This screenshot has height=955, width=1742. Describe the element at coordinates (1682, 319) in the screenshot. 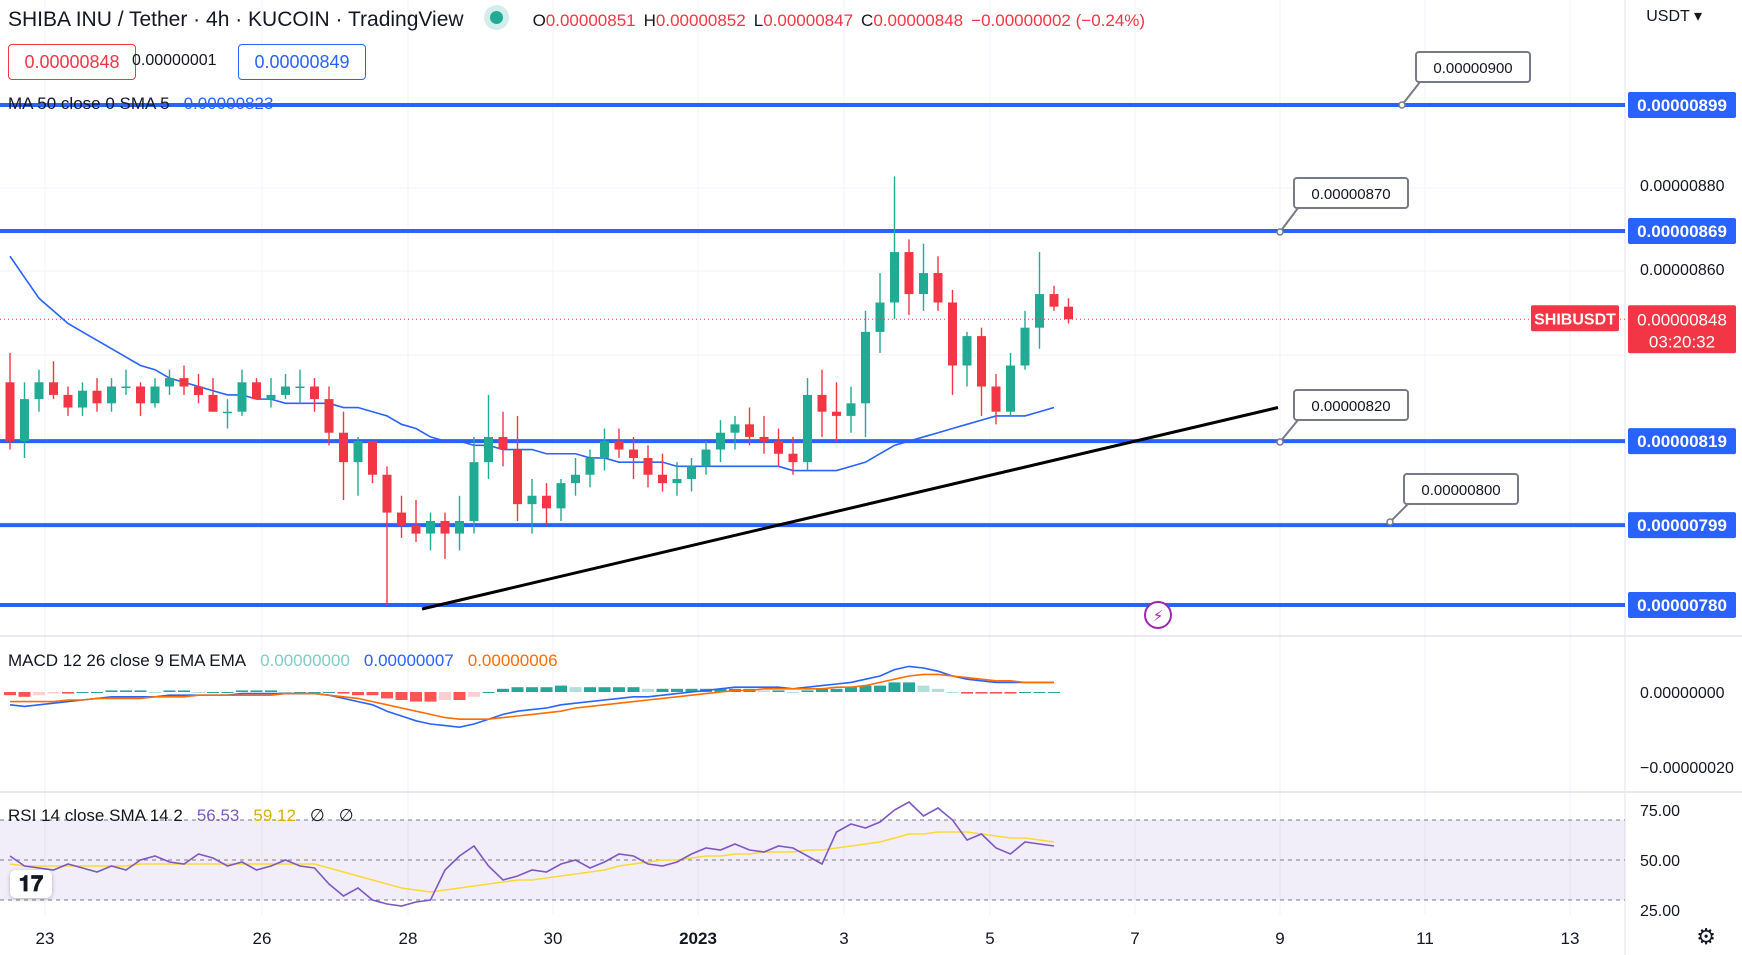

I see `last-price-label: 0.00000848` at that location.